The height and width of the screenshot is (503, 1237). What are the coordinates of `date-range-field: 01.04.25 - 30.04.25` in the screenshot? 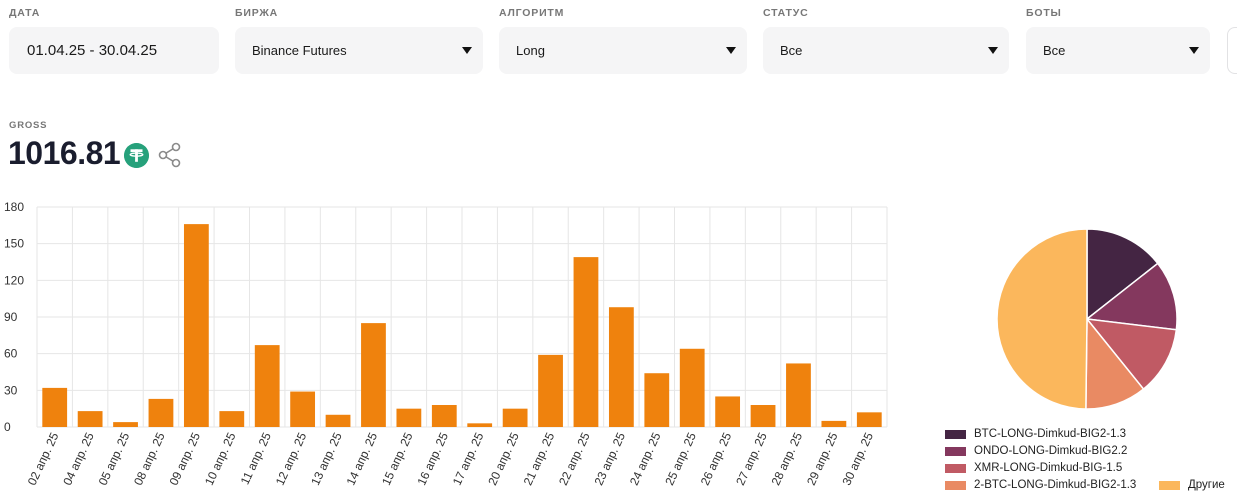 It's located at (114, 50).